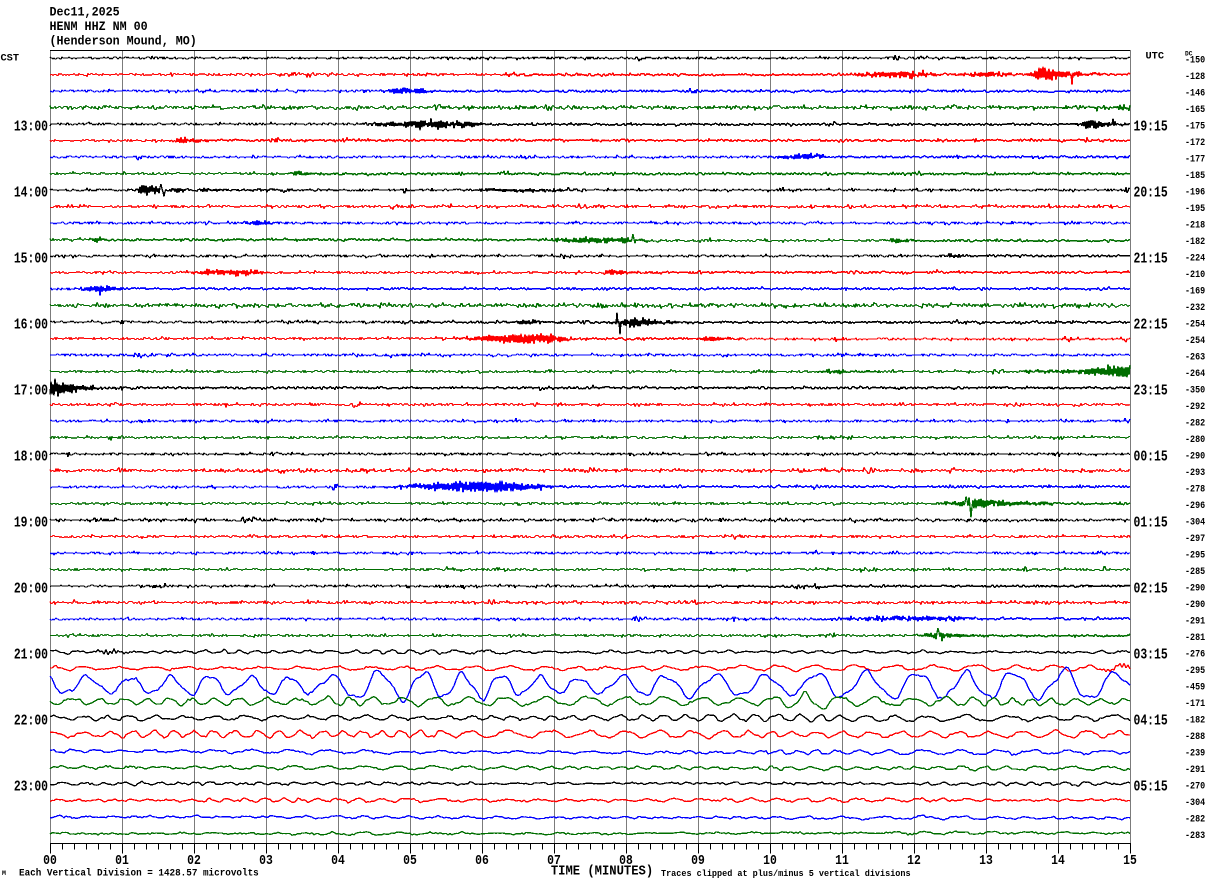 The image size is (1210, 891). I want to click on svg-text: -195, so click(1195, 208).